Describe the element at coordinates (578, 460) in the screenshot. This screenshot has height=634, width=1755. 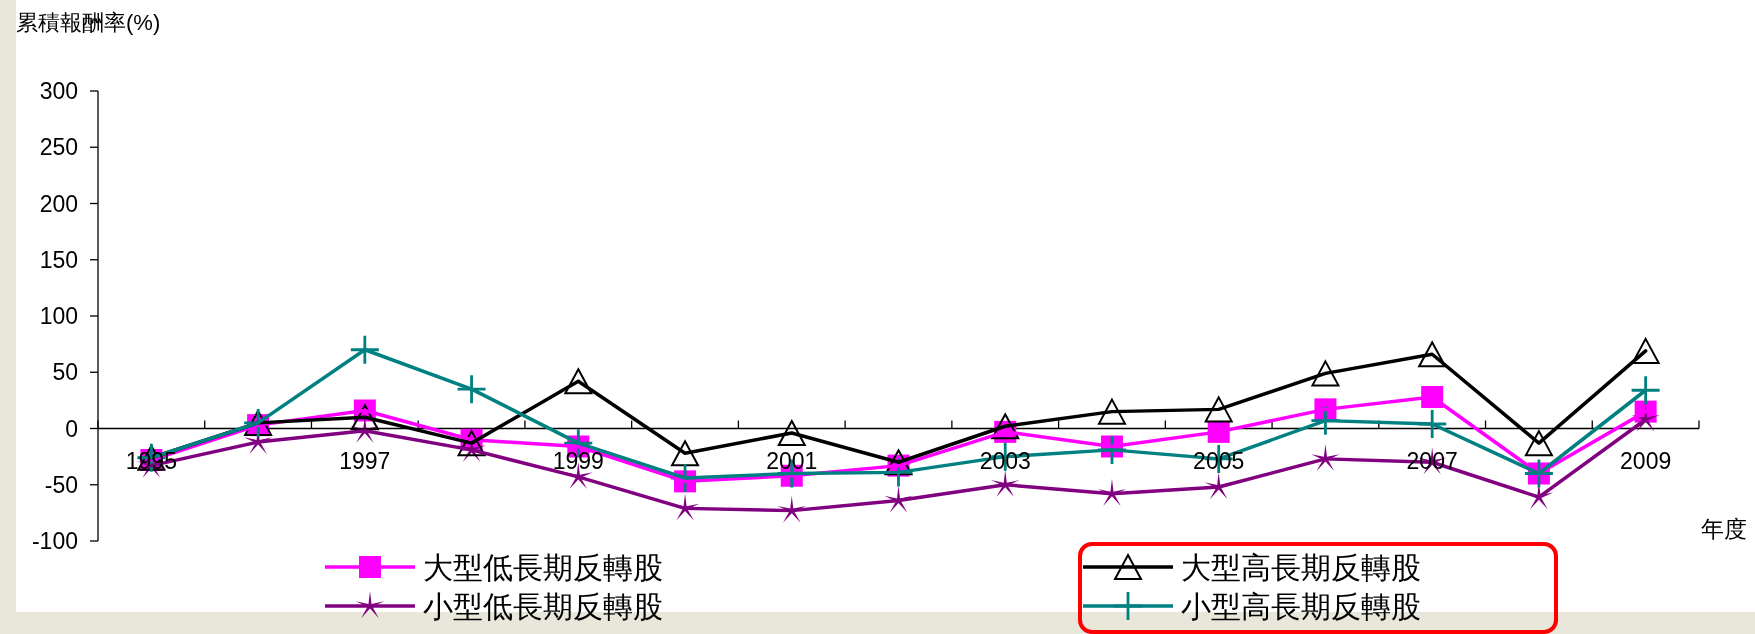
I see `x-tick-label: 1999` at that location.